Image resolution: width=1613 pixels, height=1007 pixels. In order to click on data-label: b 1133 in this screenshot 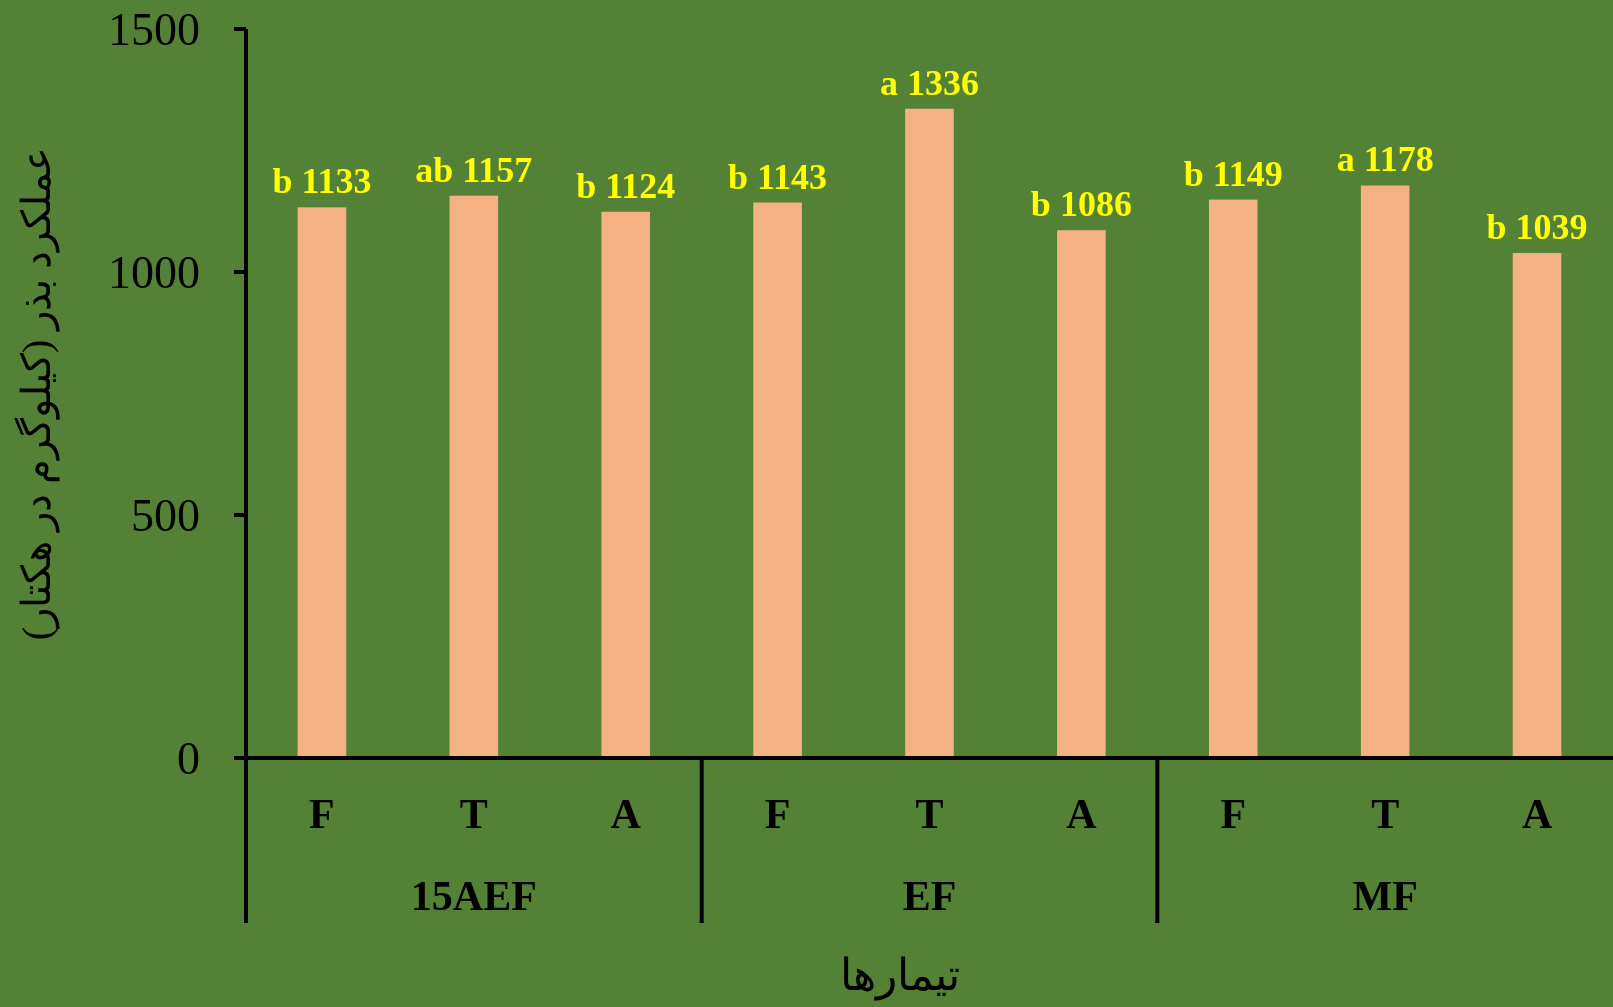, I will do `click(322, 181)`.